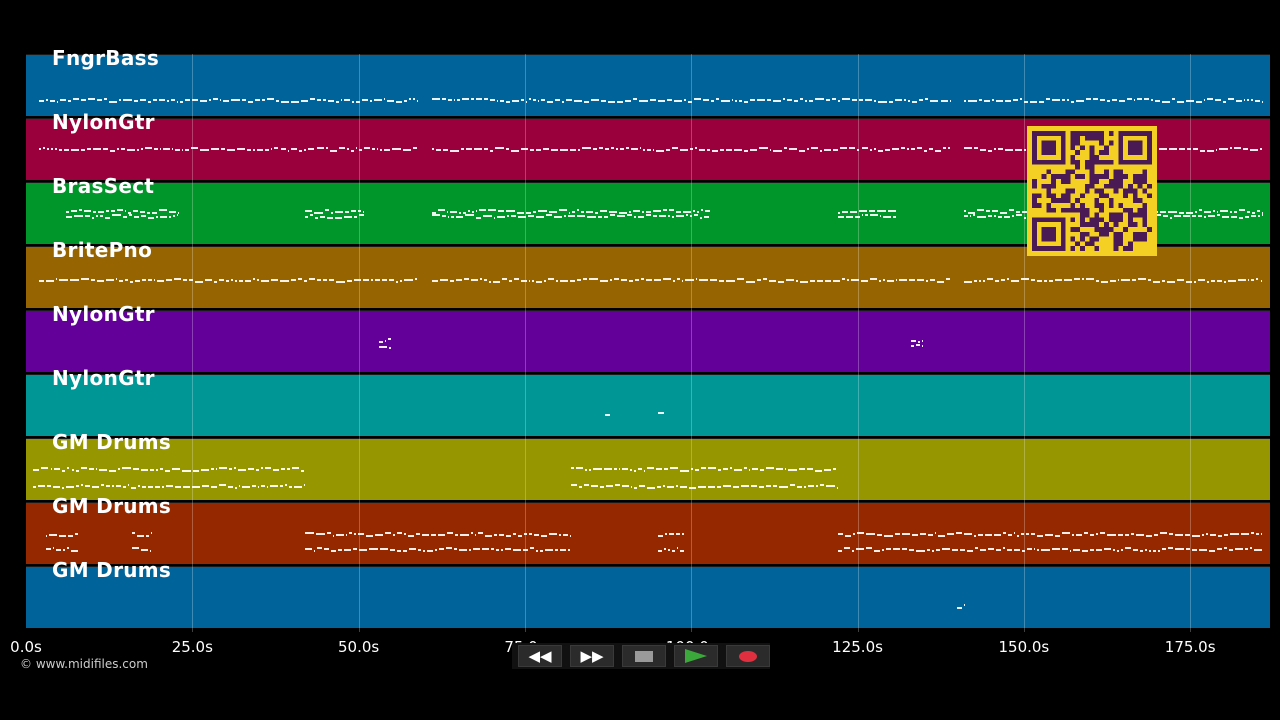 The image size is (1280, 720). I want to click on track-lane: NylonGtr, so click(648, 401).